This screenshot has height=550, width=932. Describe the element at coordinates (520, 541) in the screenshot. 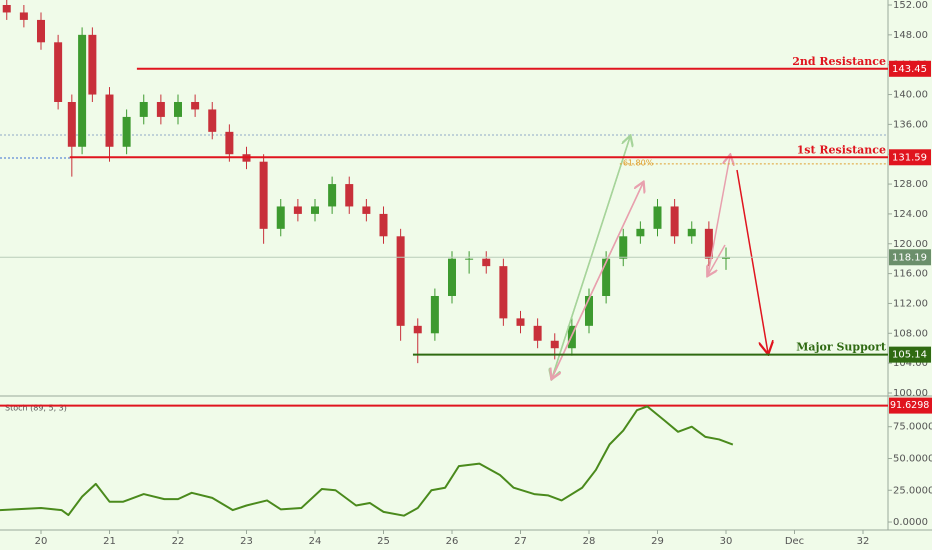

I see `x-tick-label: 27` at that location.